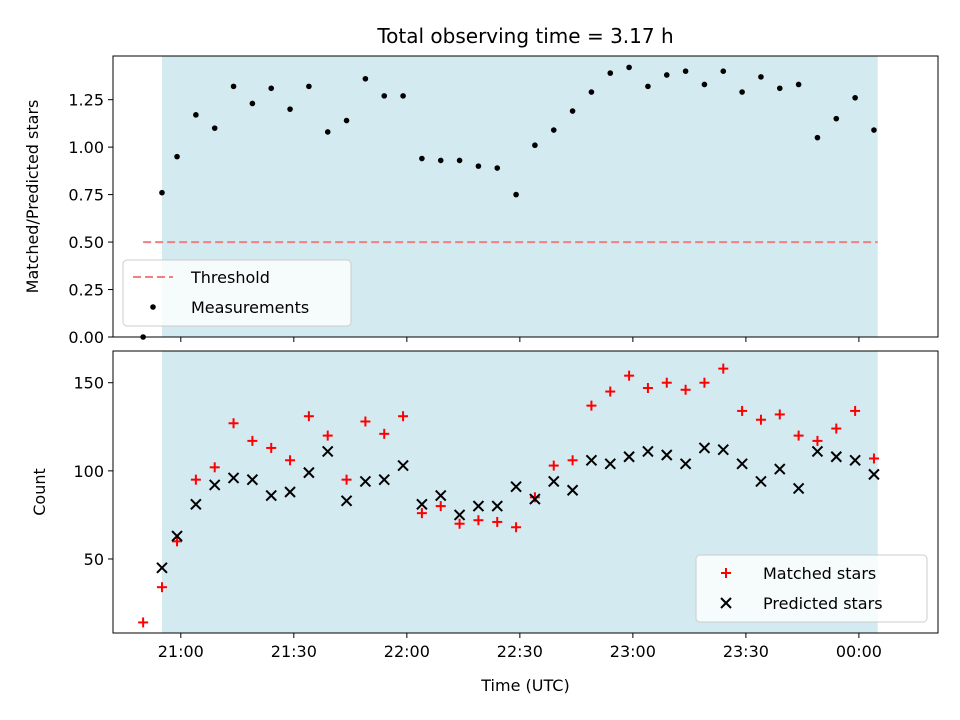 The height and width of the screenshot is (720, 960). I want to click on x-tick-label: 23:00, so click(633, 651).